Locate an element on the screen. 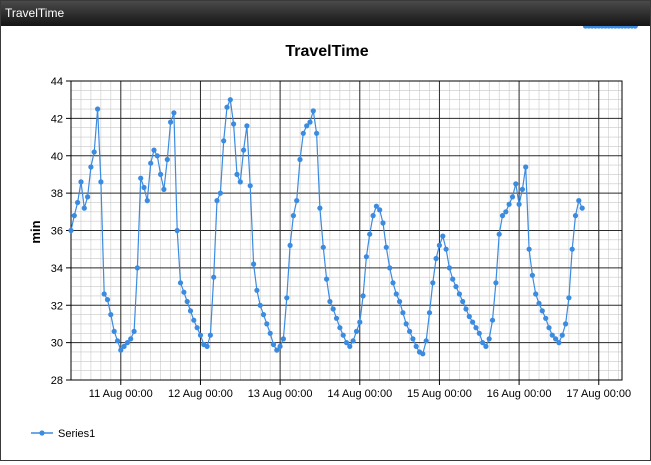  legend-marker is located at coordinates (42, 433).